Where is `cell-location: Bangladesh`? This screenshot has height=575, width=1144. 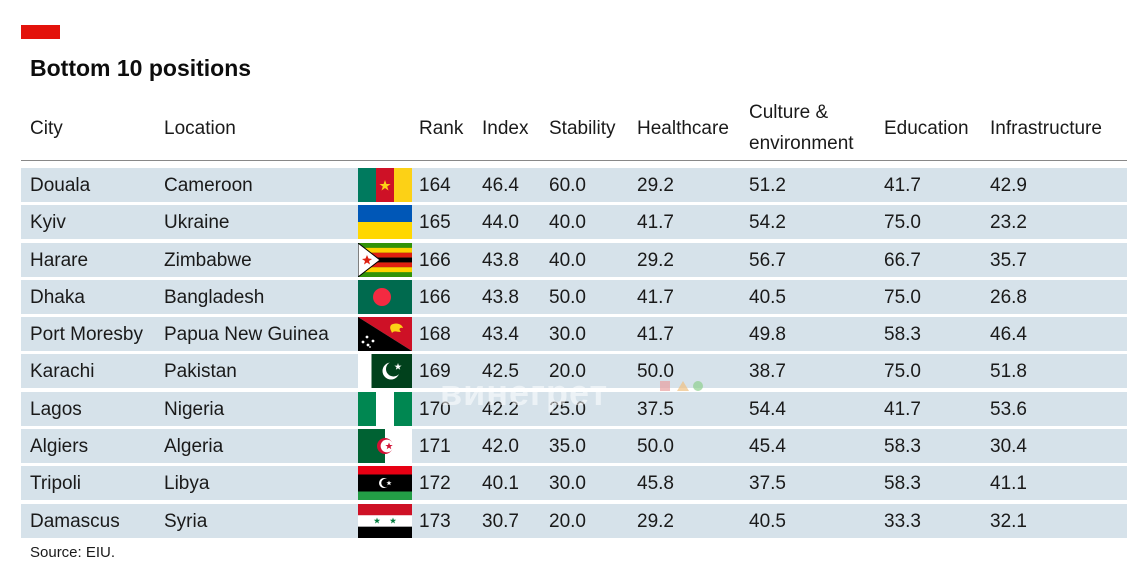
cell-location: Bangladesh is located at coordinates (214, 297).